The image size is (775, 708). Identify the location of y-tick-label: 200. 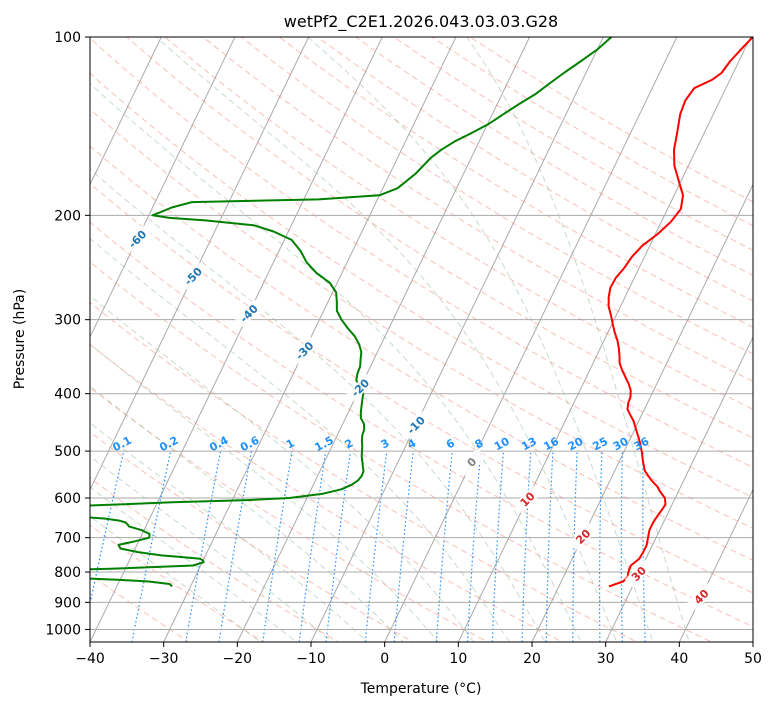
(67, 216).